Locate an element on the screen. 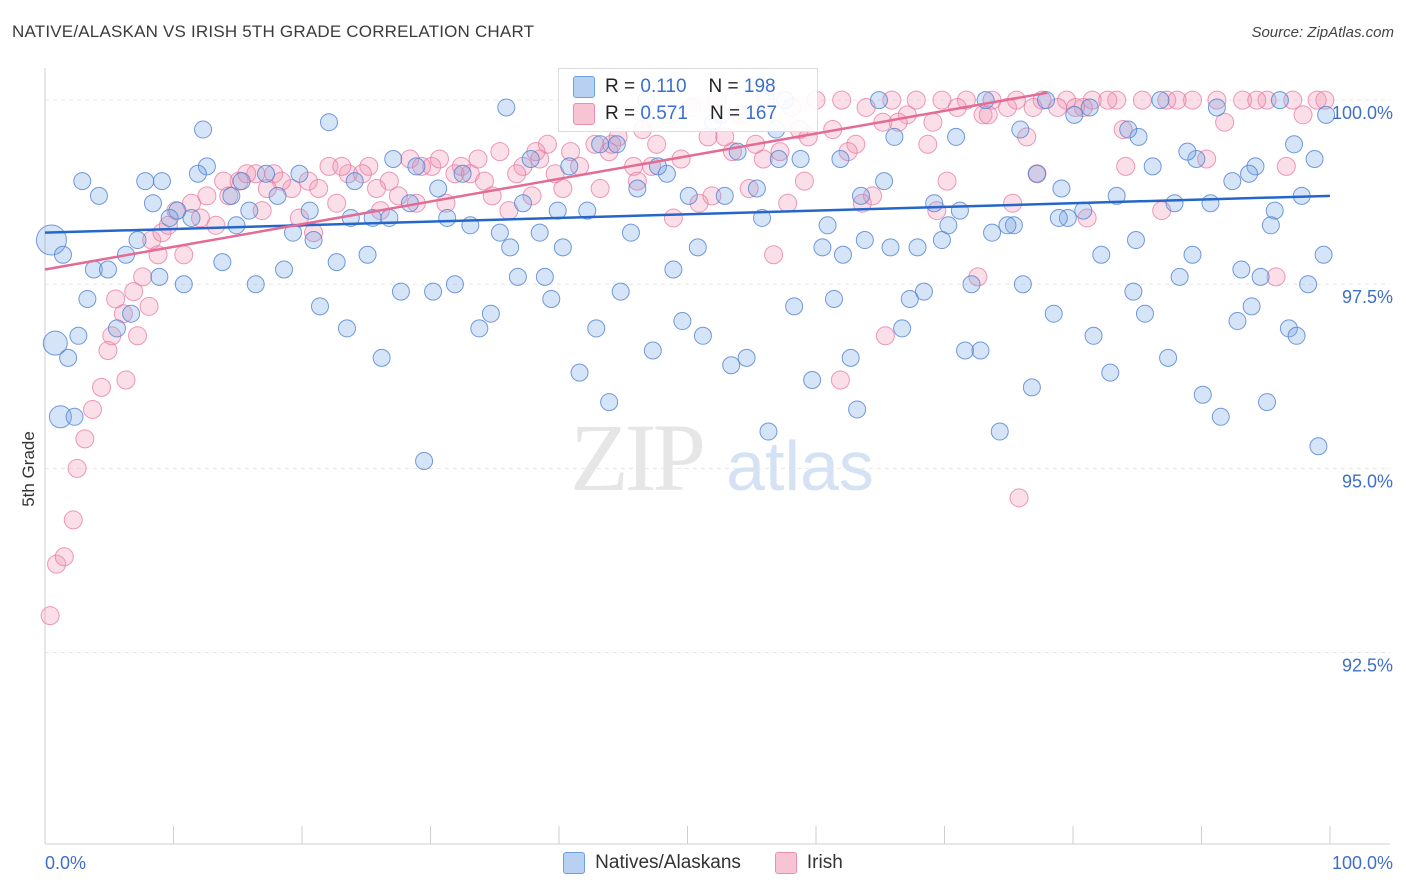  legend-item-irish: Irish is located at coordinates (808, 863).